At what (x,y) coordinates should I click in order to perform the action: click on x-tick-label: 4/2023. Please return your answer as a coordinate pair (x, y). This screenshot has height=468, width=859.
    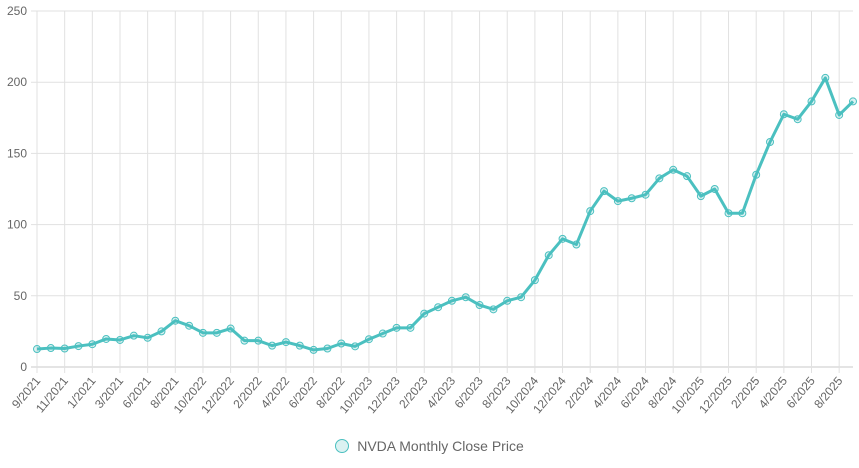
    Looking at the image, I should click on (441, 392).